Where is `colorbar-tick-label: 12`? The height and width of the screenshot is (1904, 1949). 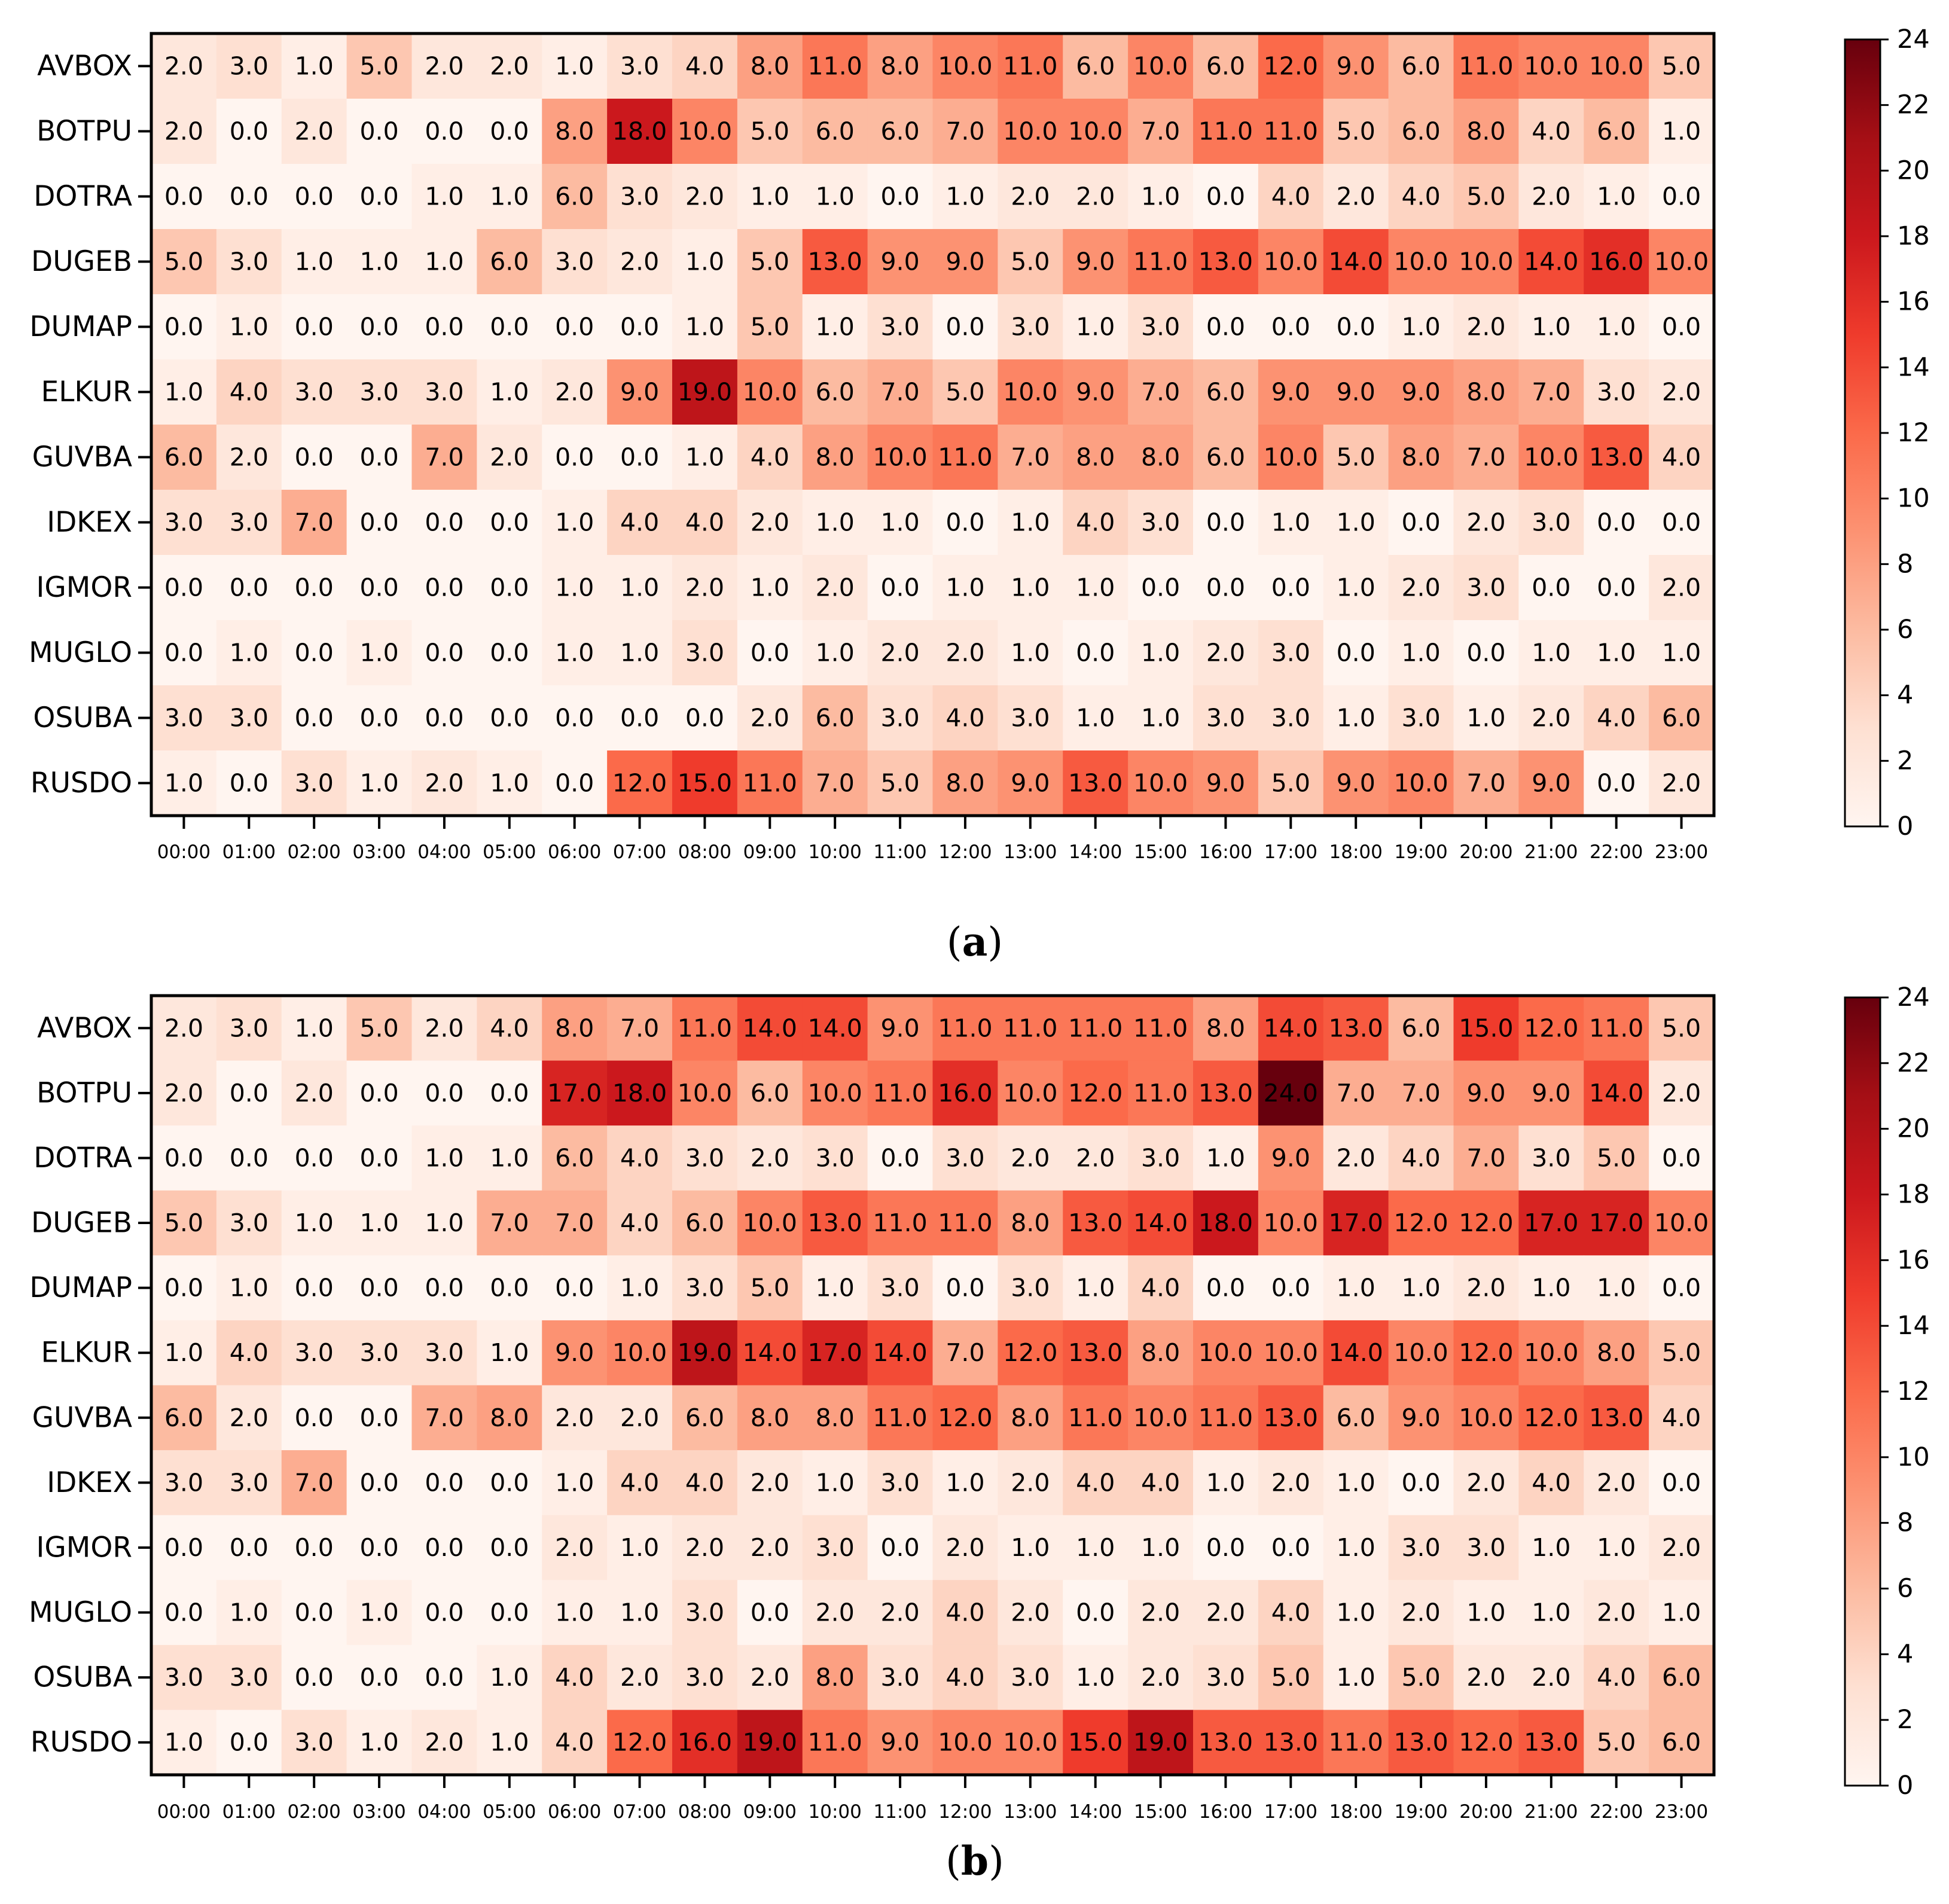
colorbar-tick-label: 12 is located at coordinates (1913, 1392).